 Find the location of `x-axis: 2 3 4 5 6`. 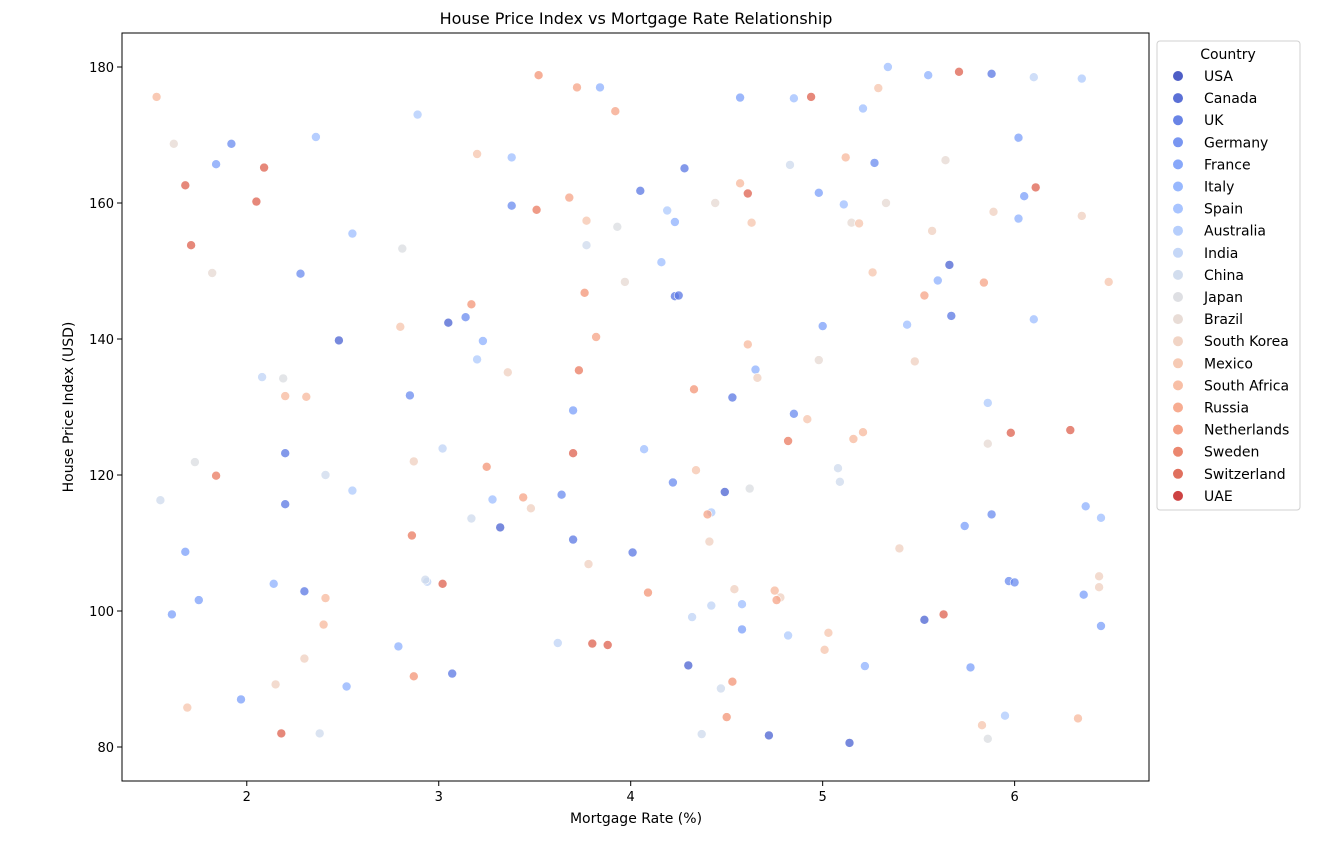

x-axis: 2 3 4 5 6 is located at coordinates (631, 793).